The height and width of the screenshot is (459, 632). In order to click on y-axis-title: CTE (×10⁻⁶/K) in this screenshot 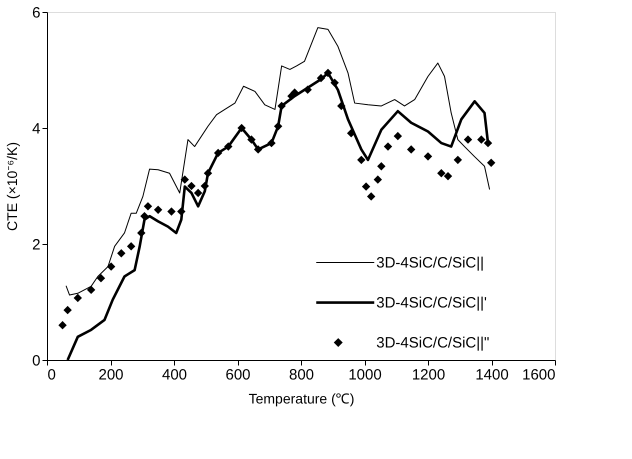, I will do `click(12, 186)`.